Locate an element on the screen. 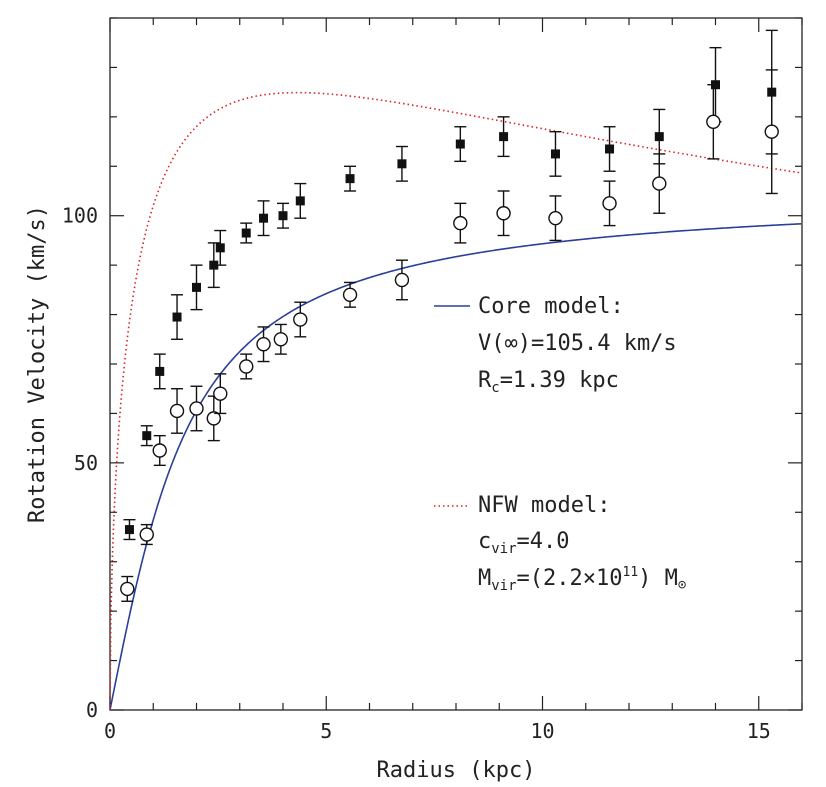 The image size is (826, 787). y-tick-label: 0 is located at coordinates (92, 710).